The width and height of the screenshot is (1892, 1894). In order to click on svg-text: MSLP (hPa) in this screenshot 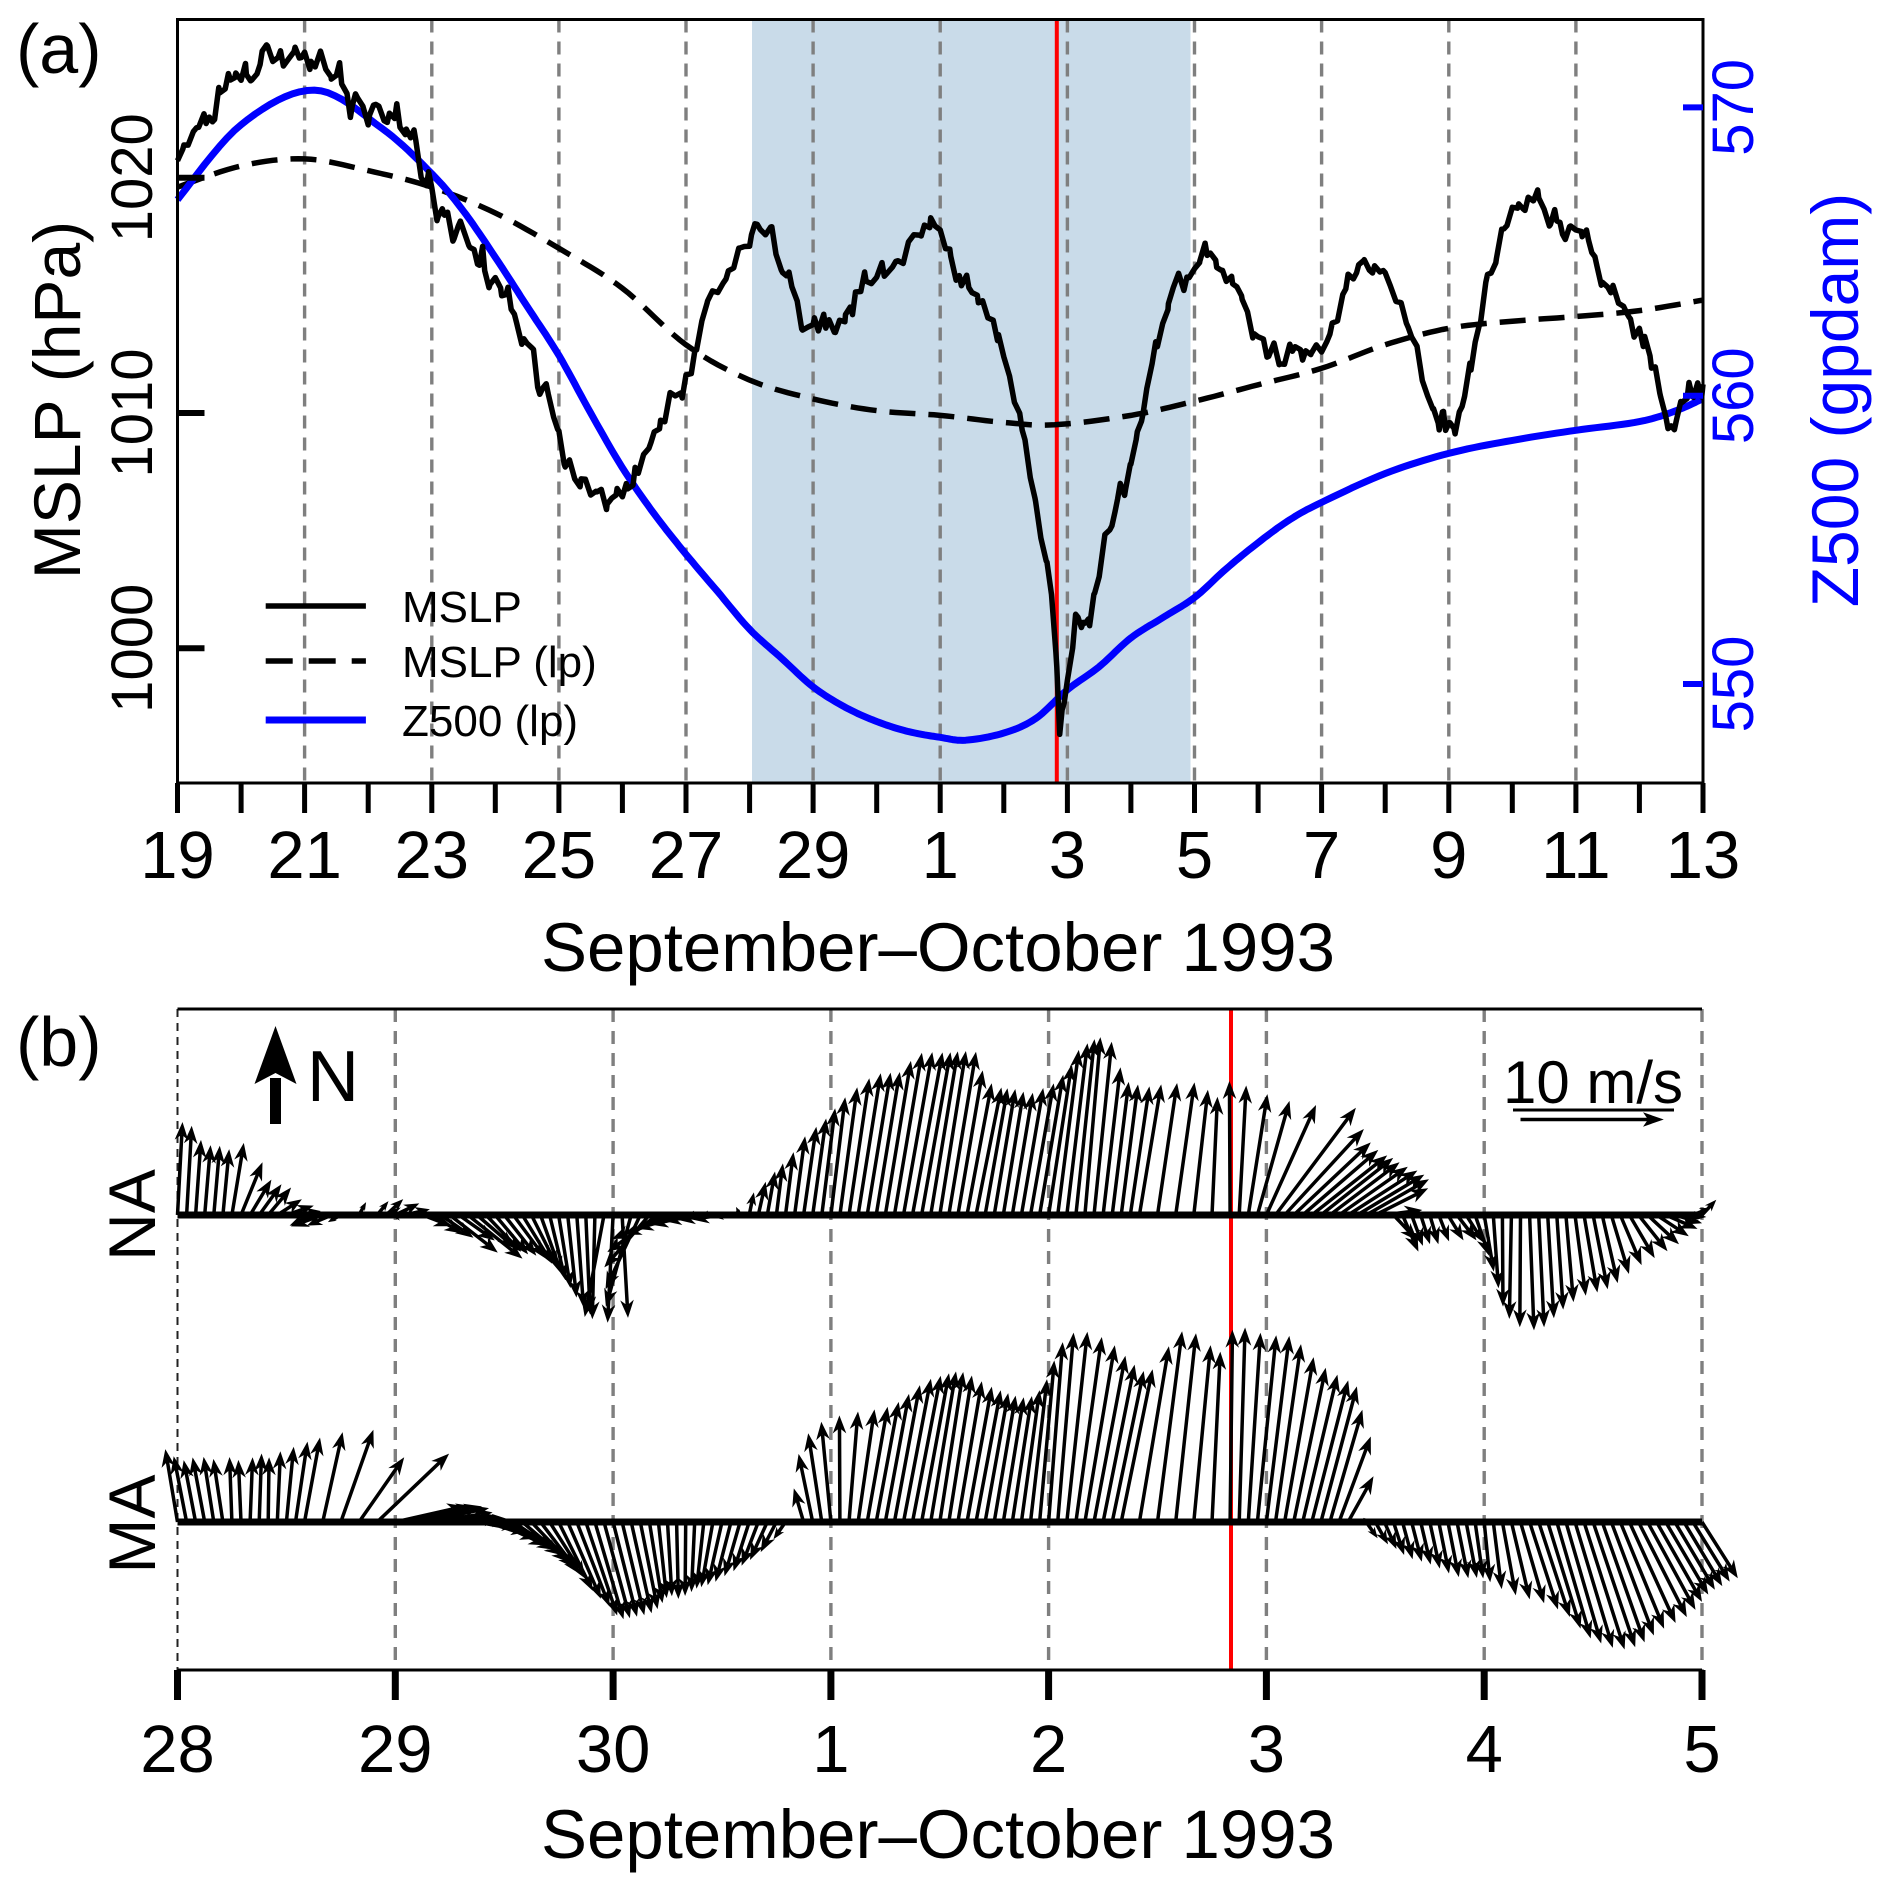, I will do `click(57, 400)`.